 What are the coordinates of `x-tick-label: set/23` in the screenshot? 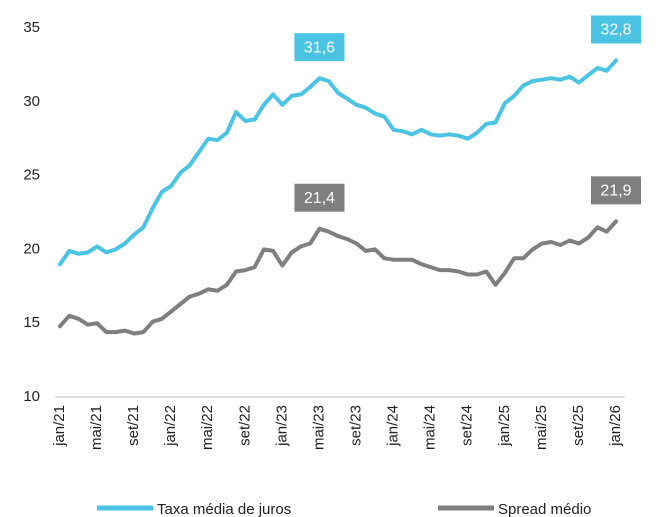 It's located at (356, 425).